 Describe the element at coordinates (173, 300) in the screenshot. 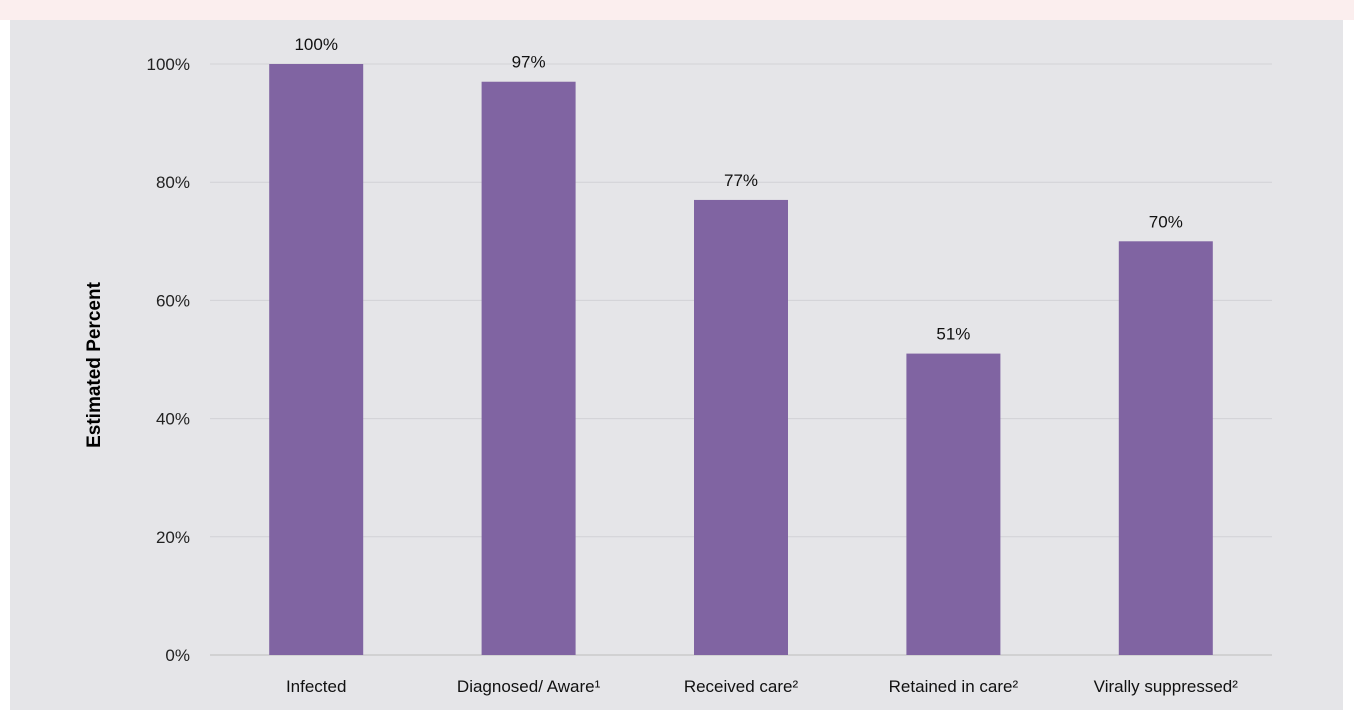

I see `y-tick-label: 60%` at that location.